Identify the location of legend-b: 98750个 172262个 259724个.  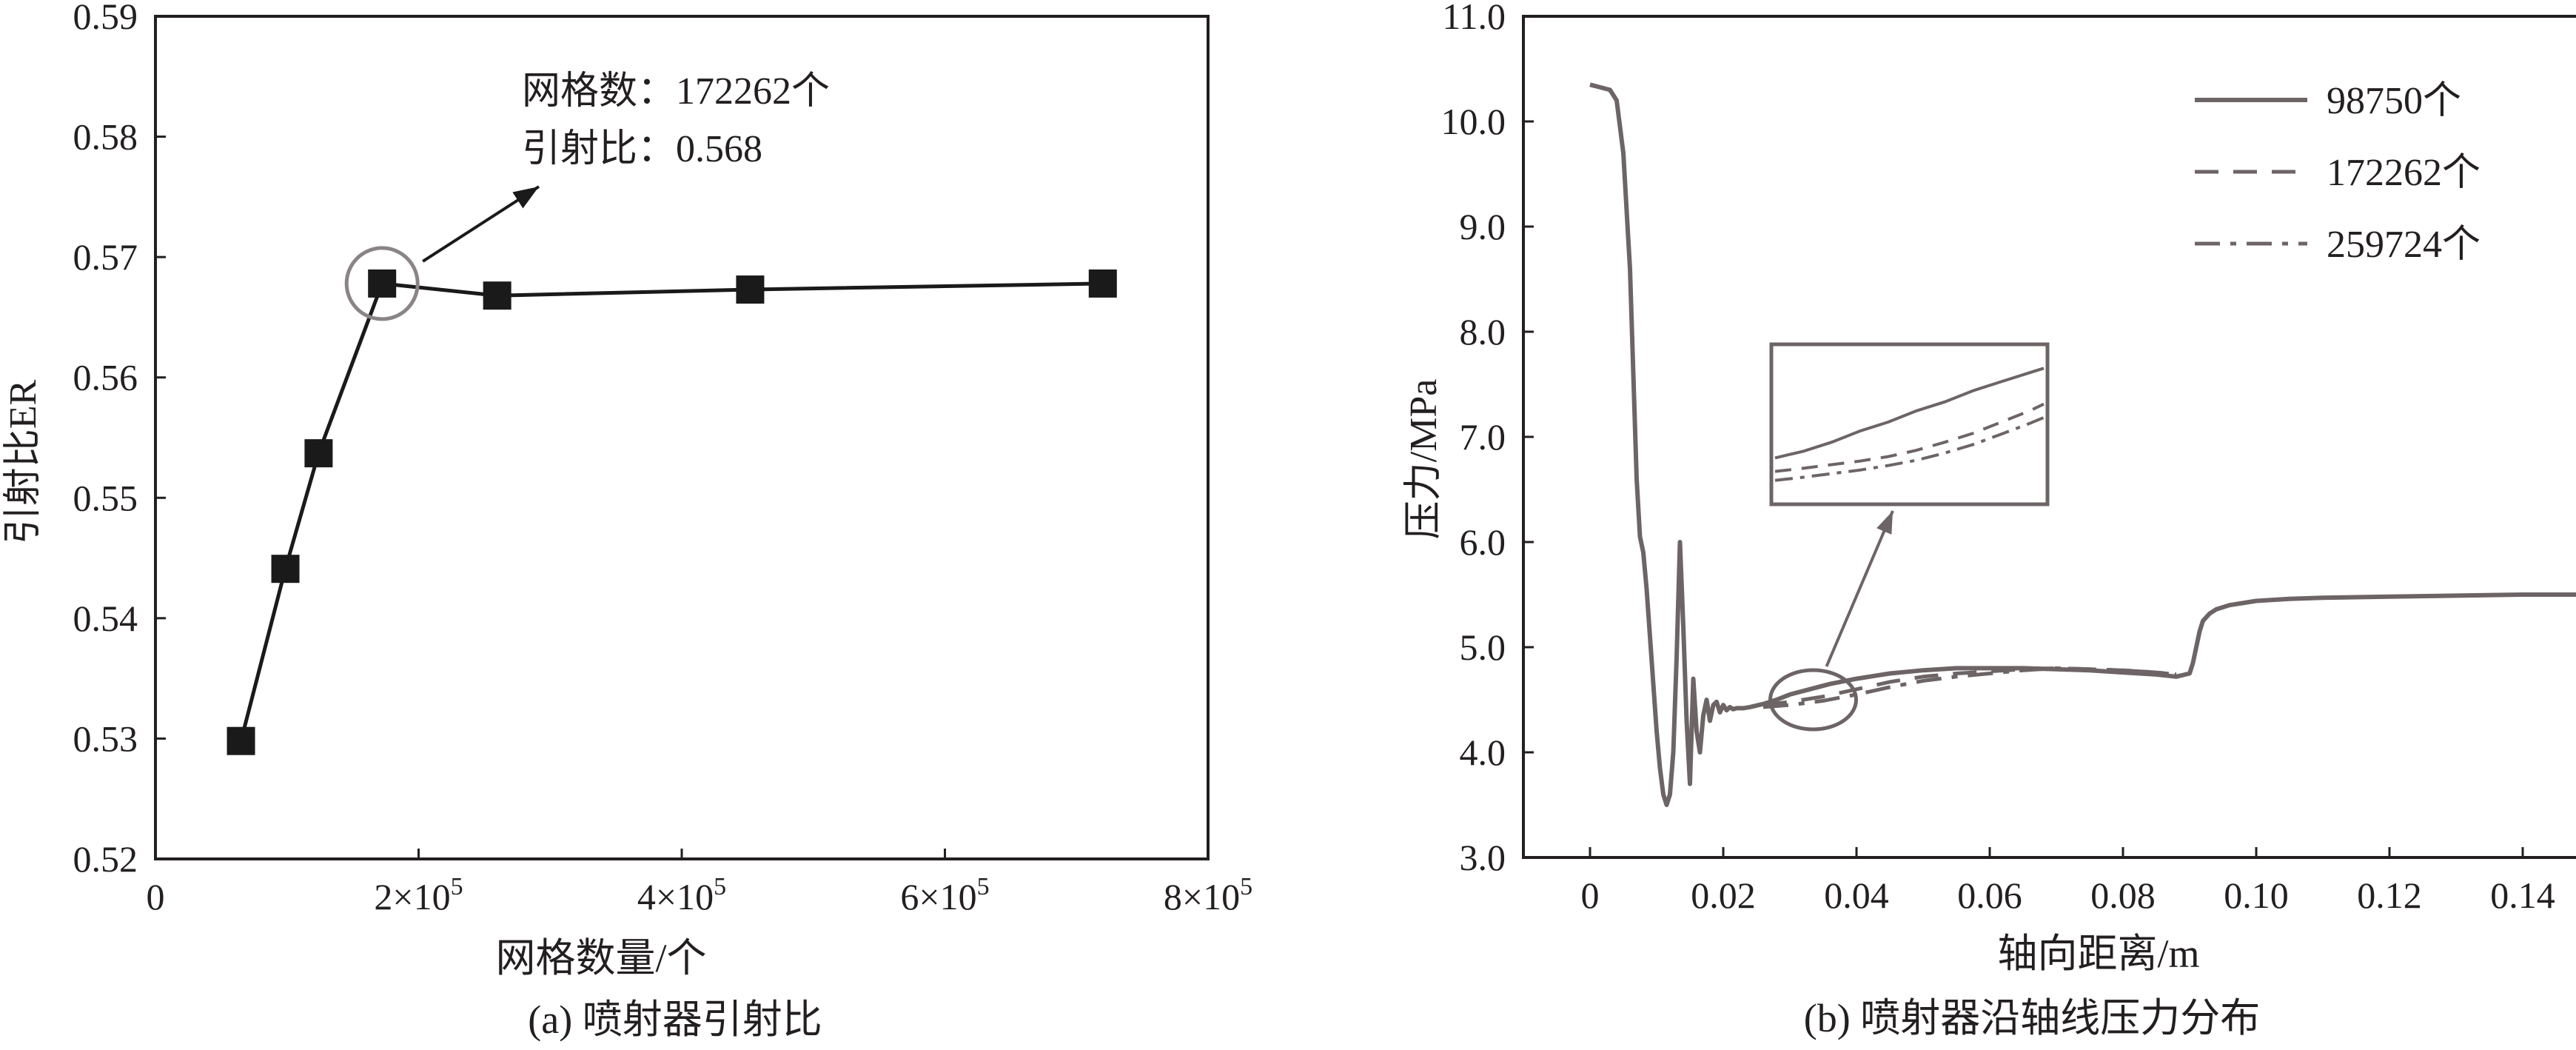
(2338, 173).